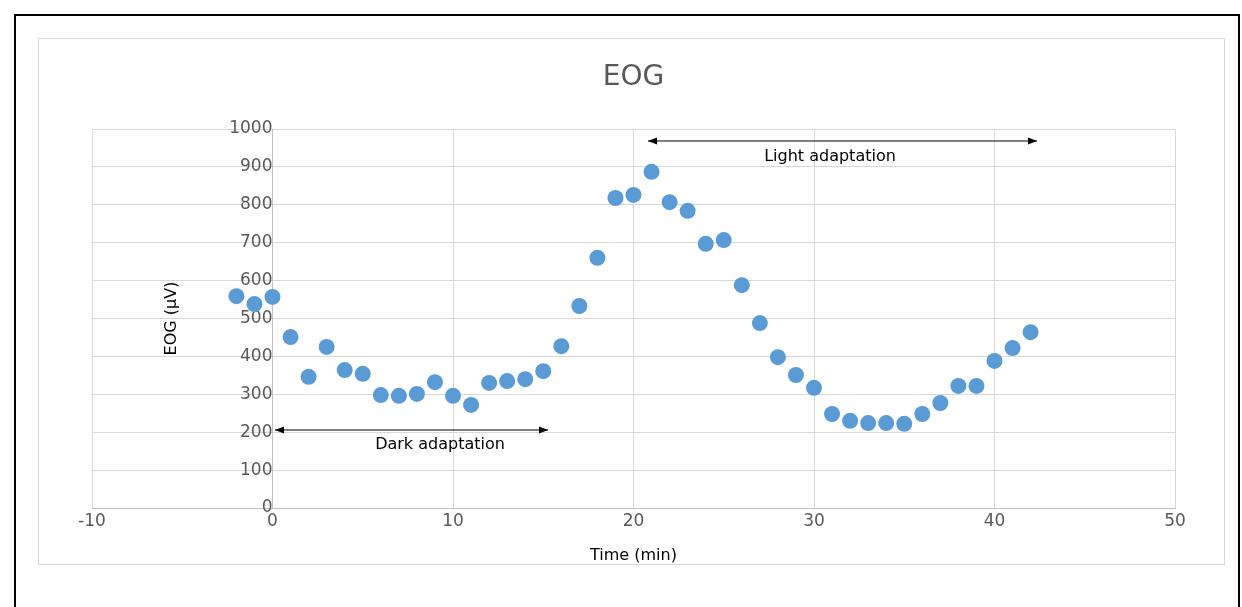  Describe the element at coordinates (251, 127) in the screenshot. I see `y-tick-label: 1000` at that location.